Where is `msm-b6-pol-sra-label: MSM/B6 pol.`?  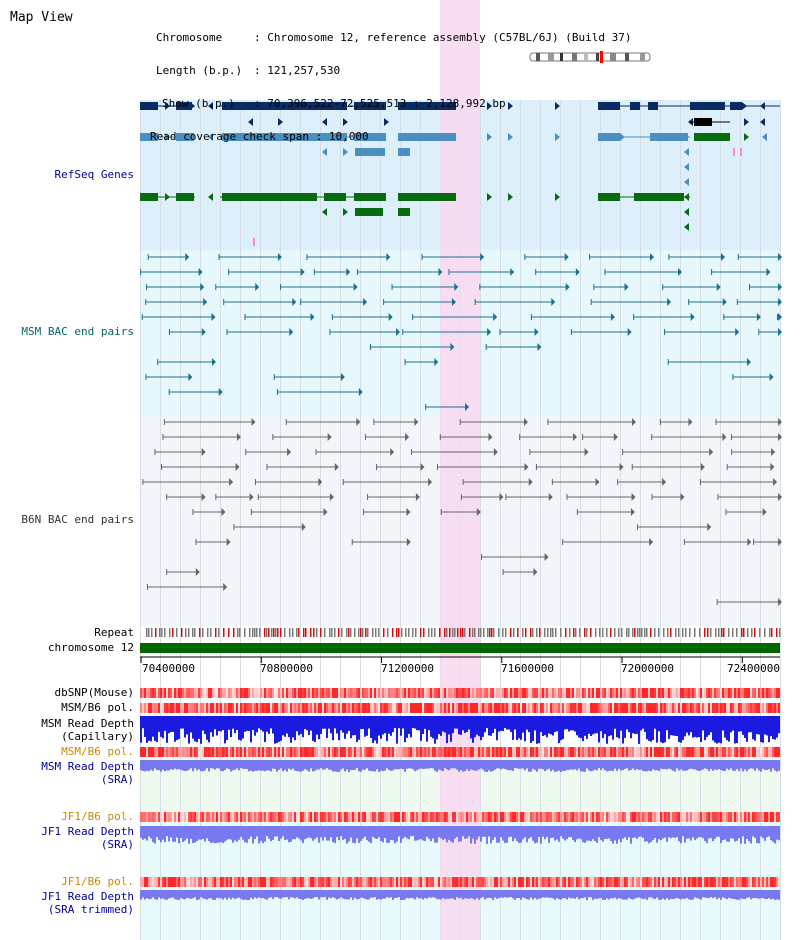
msm-b6-pol-sra-label: MSM/B6 pol. is located at coordinates (97, 751).